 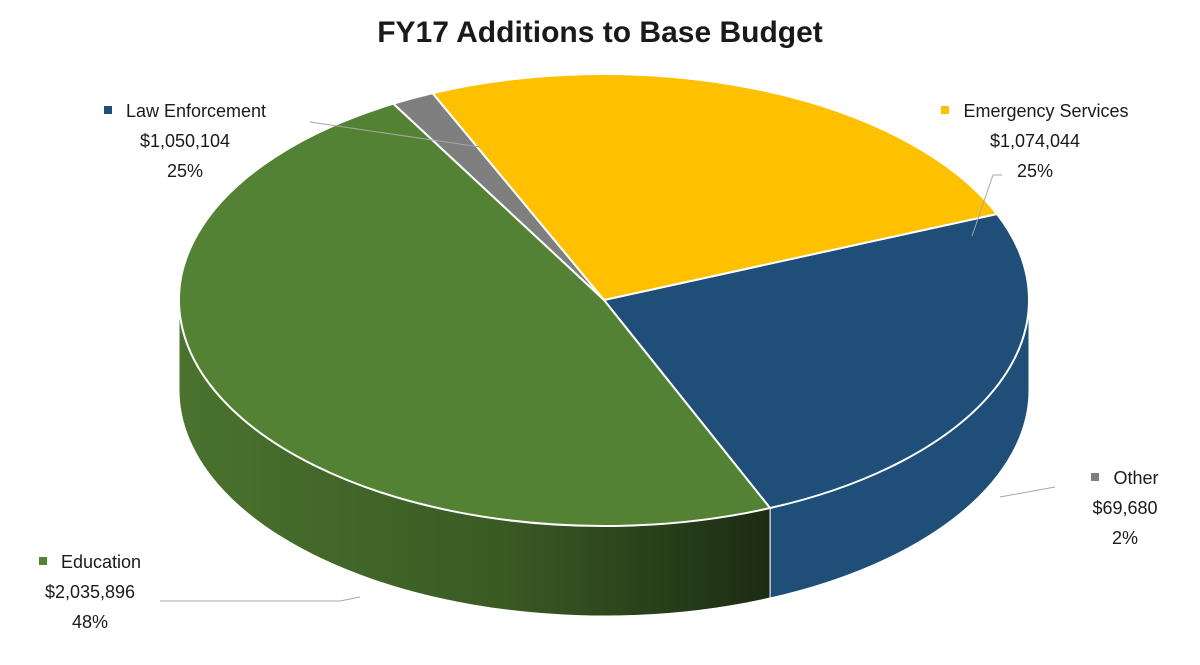 I want to click on other-leader-line, so click(x=1027, y=492).